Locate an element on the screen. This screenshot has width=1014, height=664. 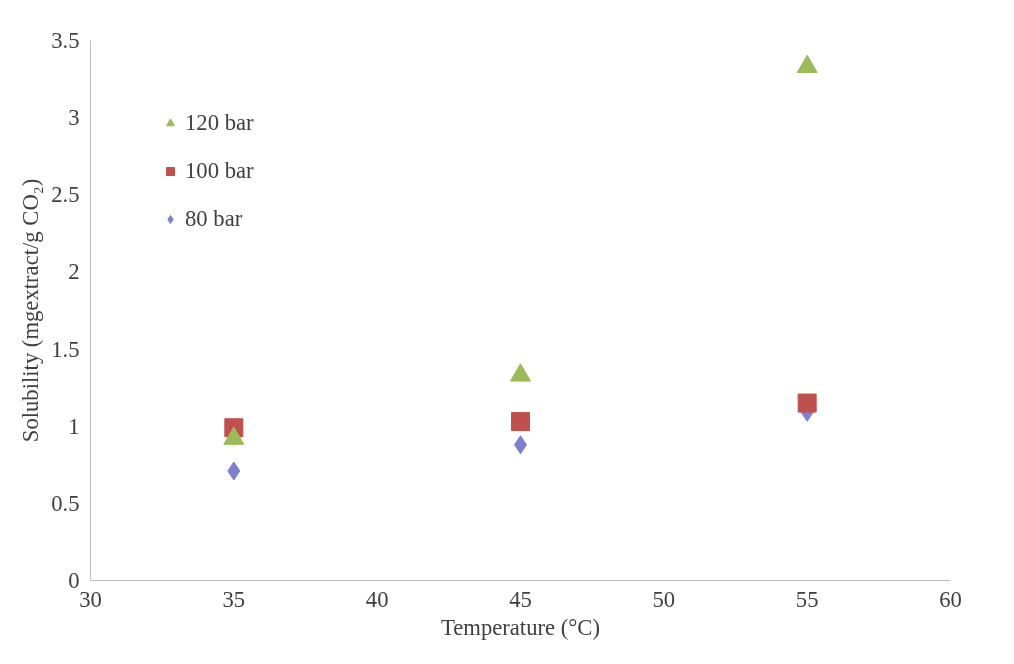
y-axis-title: Solubility (mgextract/g CO₂) is located at coordinates (31, 310).